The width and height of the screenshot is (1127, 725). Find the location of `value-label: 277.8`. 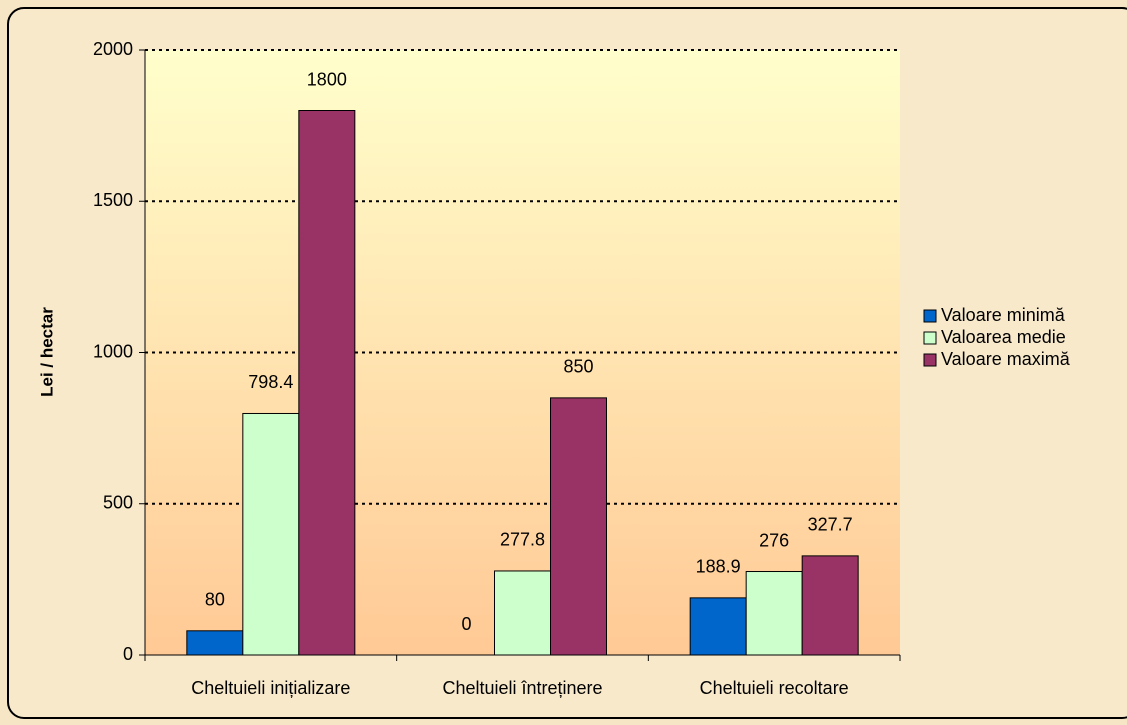

value-label: 277.8 is located at coordinates (522, 540).